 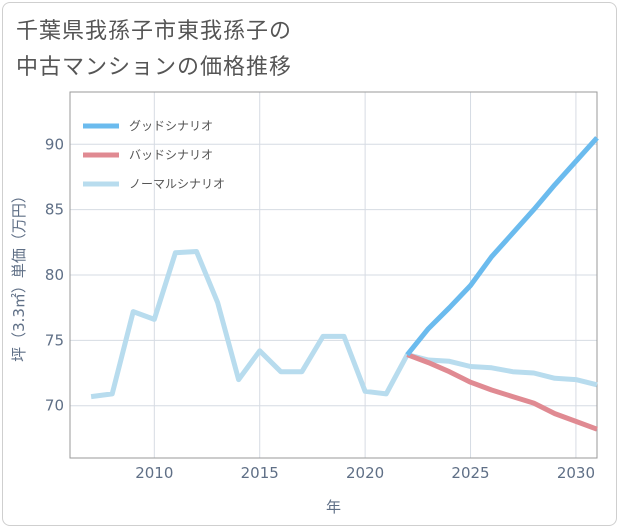 What do you see at coordinates (260, 473) in the screenshot?
I see `x-tick-label-2015: 2015` at bounding box center [260, 473].